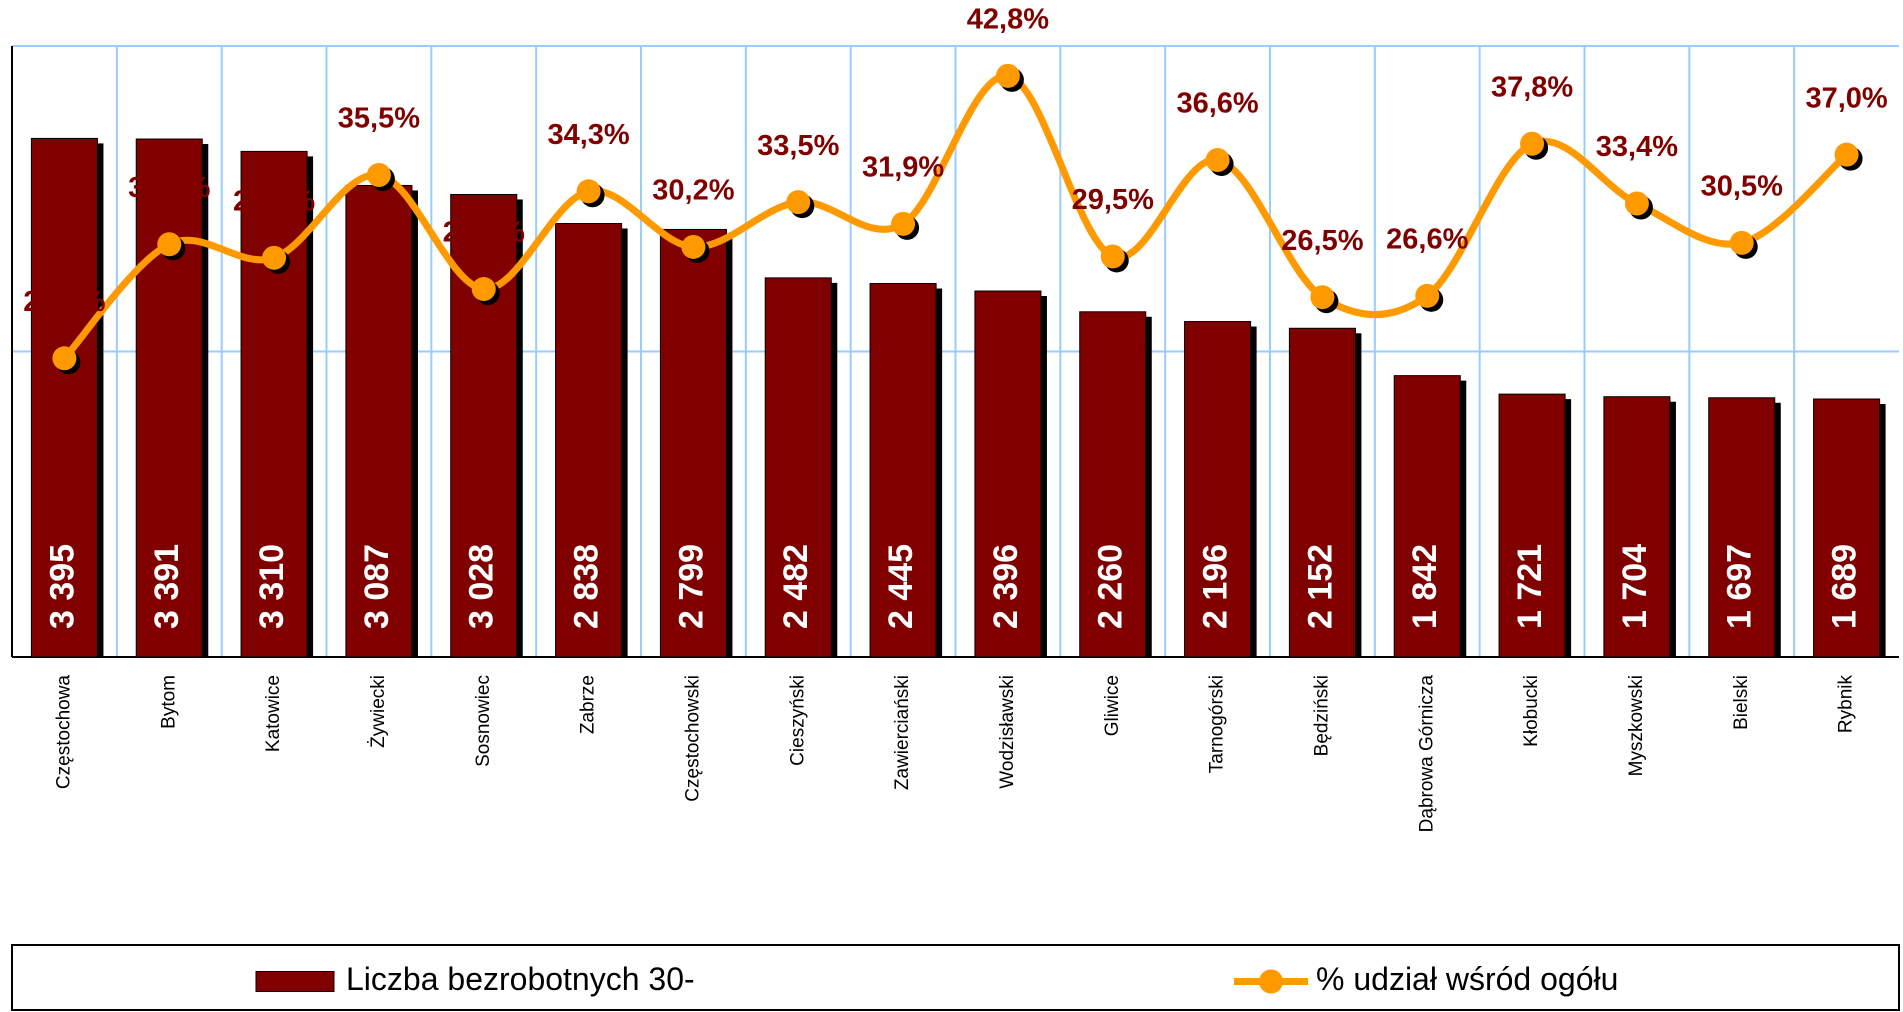  What do you see at coordinates (1427, 239) in the screenshot?
I see `line-value-label: 26,6%` at bounding box center [1427, 239].